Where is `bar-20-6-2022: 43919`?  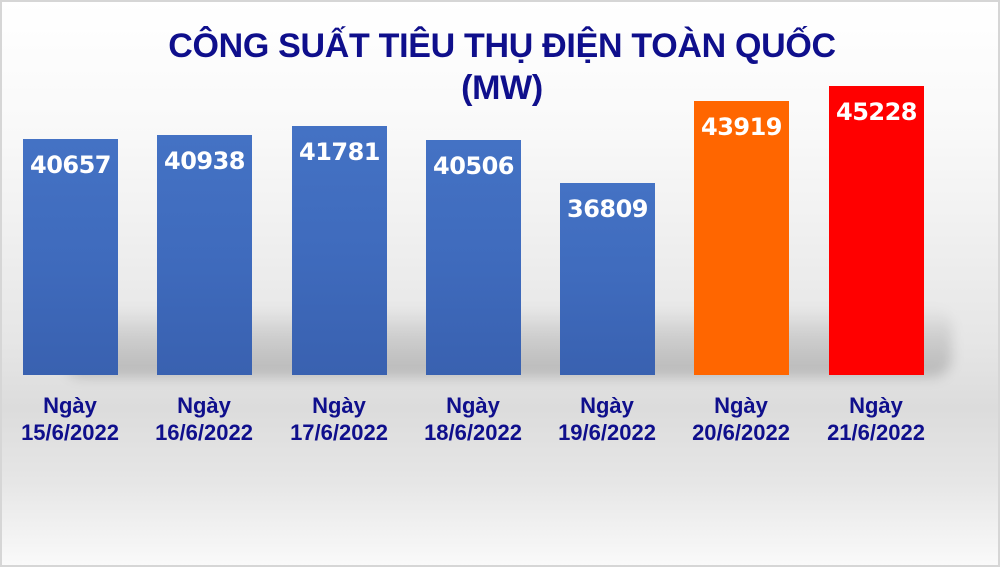
bar-20-6-2022: 43919 is located at coordinates (741, 238).